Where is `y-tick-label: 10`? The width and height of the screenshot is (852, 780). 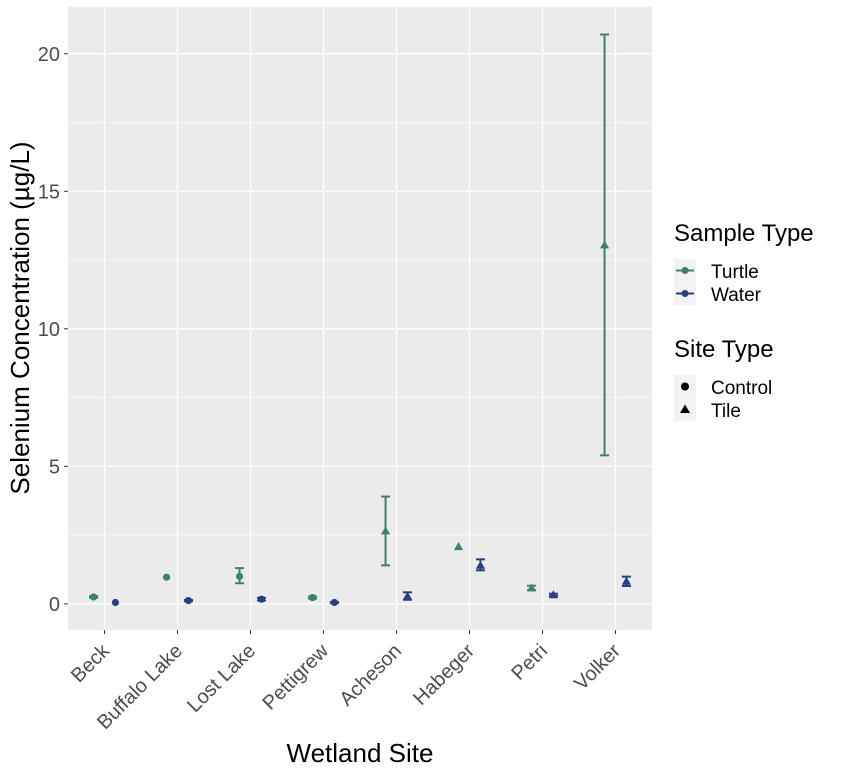 y-tick-label: 10 is located at coordinates (49, 330).